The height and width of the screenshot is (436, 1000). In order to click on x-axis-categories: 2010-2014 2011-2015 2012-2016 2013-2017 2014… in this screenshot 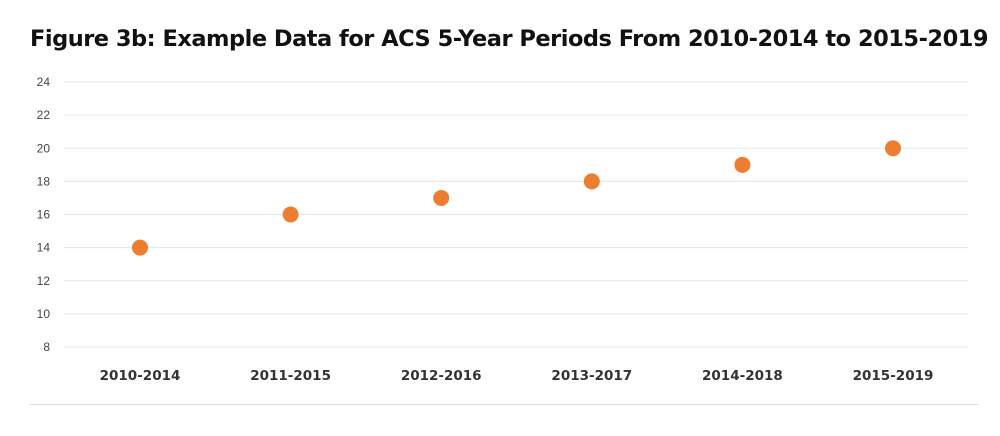, I will do `click(517, 376)`.